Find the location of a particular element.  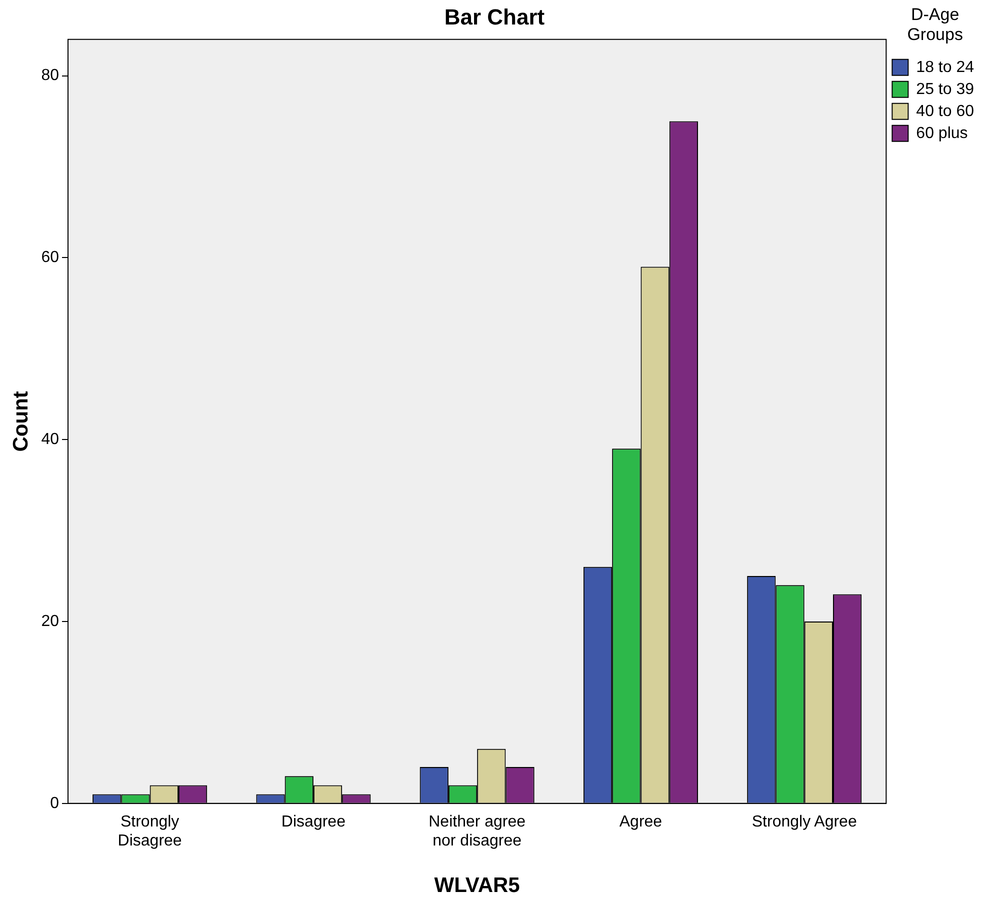

y-tick-label: 60 is located at coordinates (50, 257).